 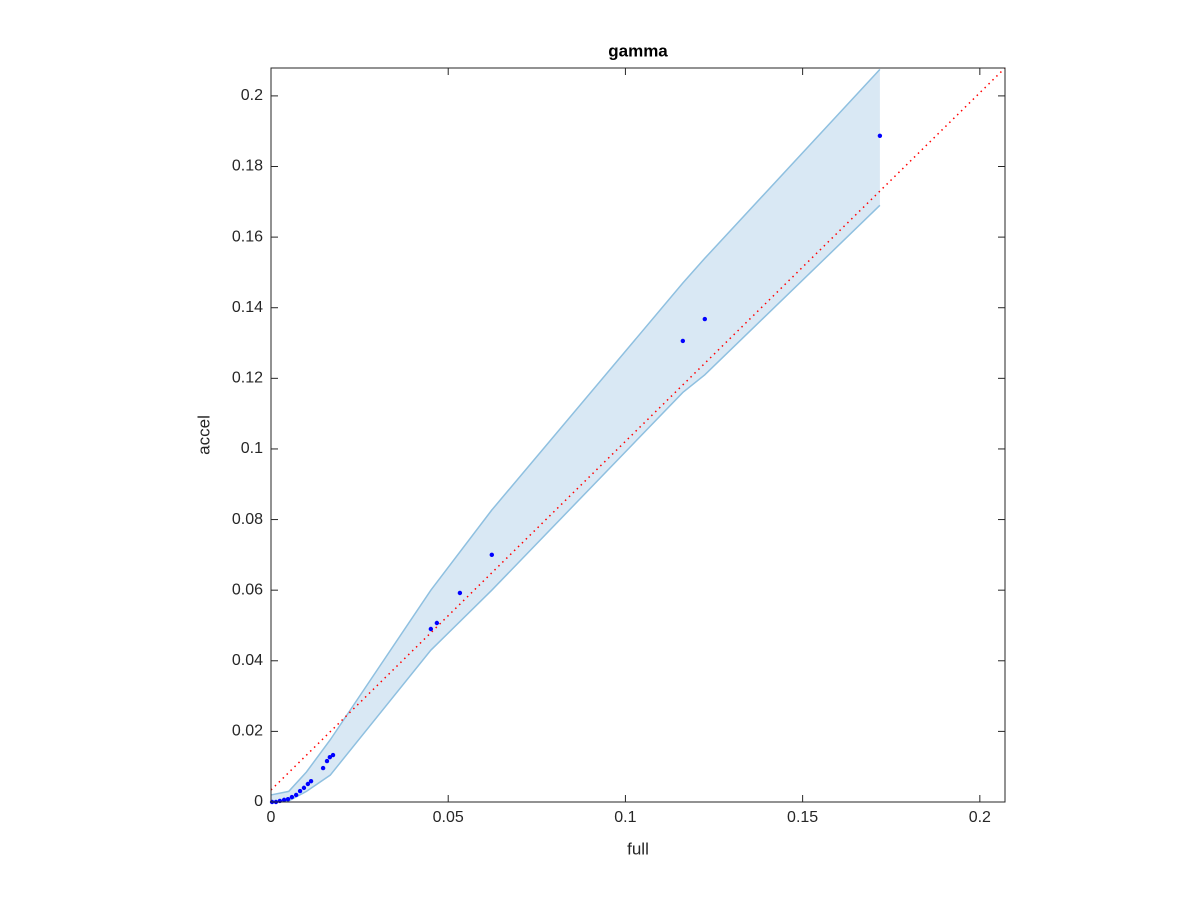 I want to click on y-tick-label: 0.14, so click(x=247, y=307).